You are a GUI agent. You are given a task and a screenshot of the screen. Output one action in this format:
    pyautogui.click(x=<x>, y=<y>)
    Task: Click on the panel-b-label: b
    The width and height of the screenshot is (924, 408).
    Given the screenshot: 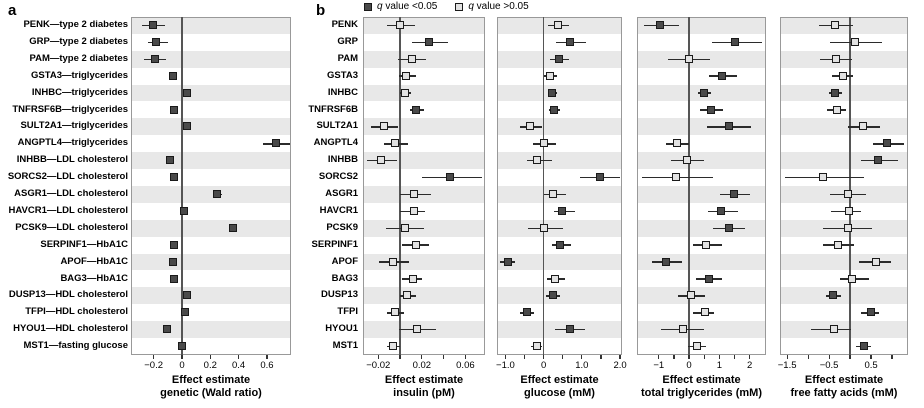 What is the action you would take?
    pyautogui.click(x=321, y=10)
    